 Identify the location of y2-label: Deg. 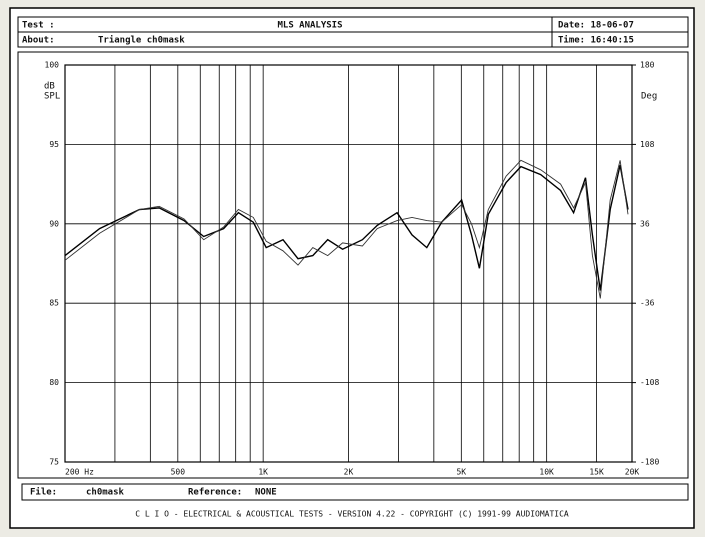
(649, 97).